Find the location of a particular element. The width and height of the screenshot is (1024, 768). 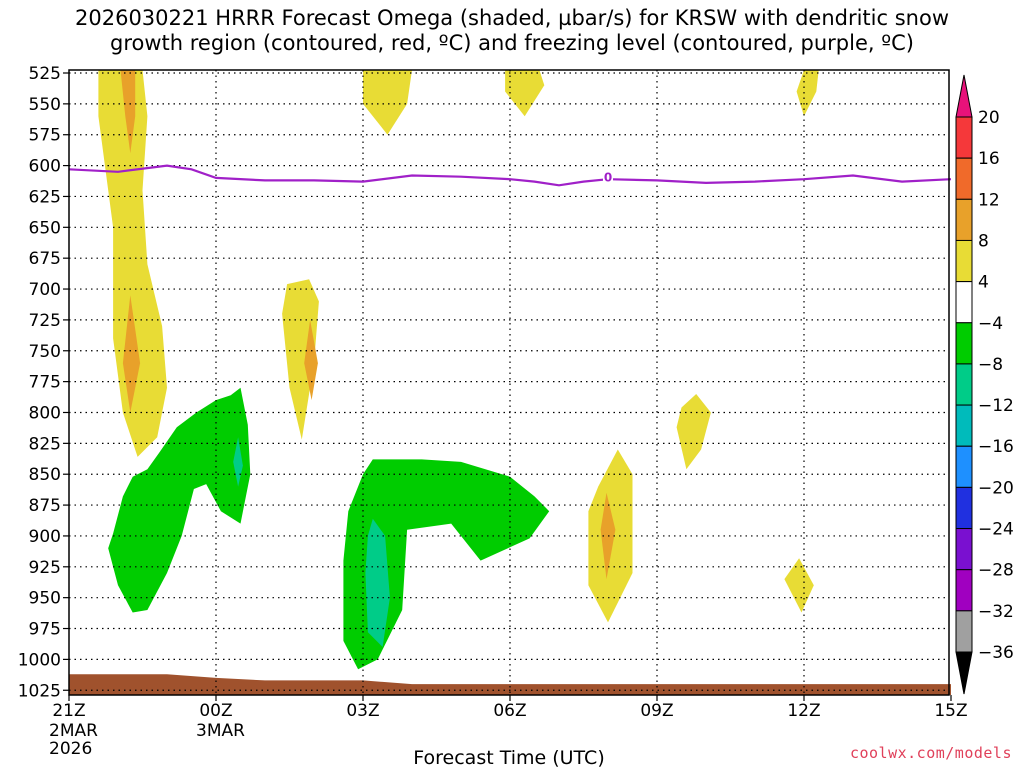

y-tick-label-725: 725 is located at coordinates (45, 321).